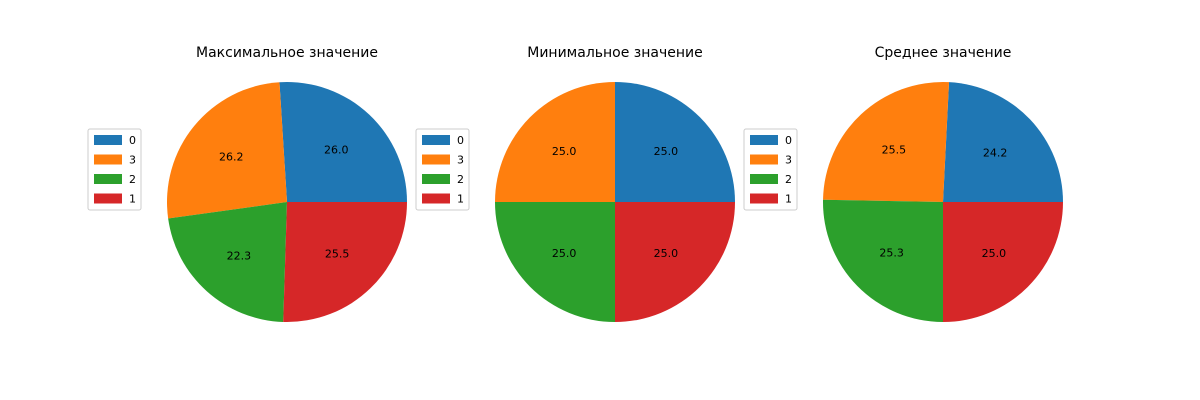 The width and height of the screenshot is (1200, 400). I want to click on slice-labels: 26.0 26.2 22.3 25.5, so click(284, 203).